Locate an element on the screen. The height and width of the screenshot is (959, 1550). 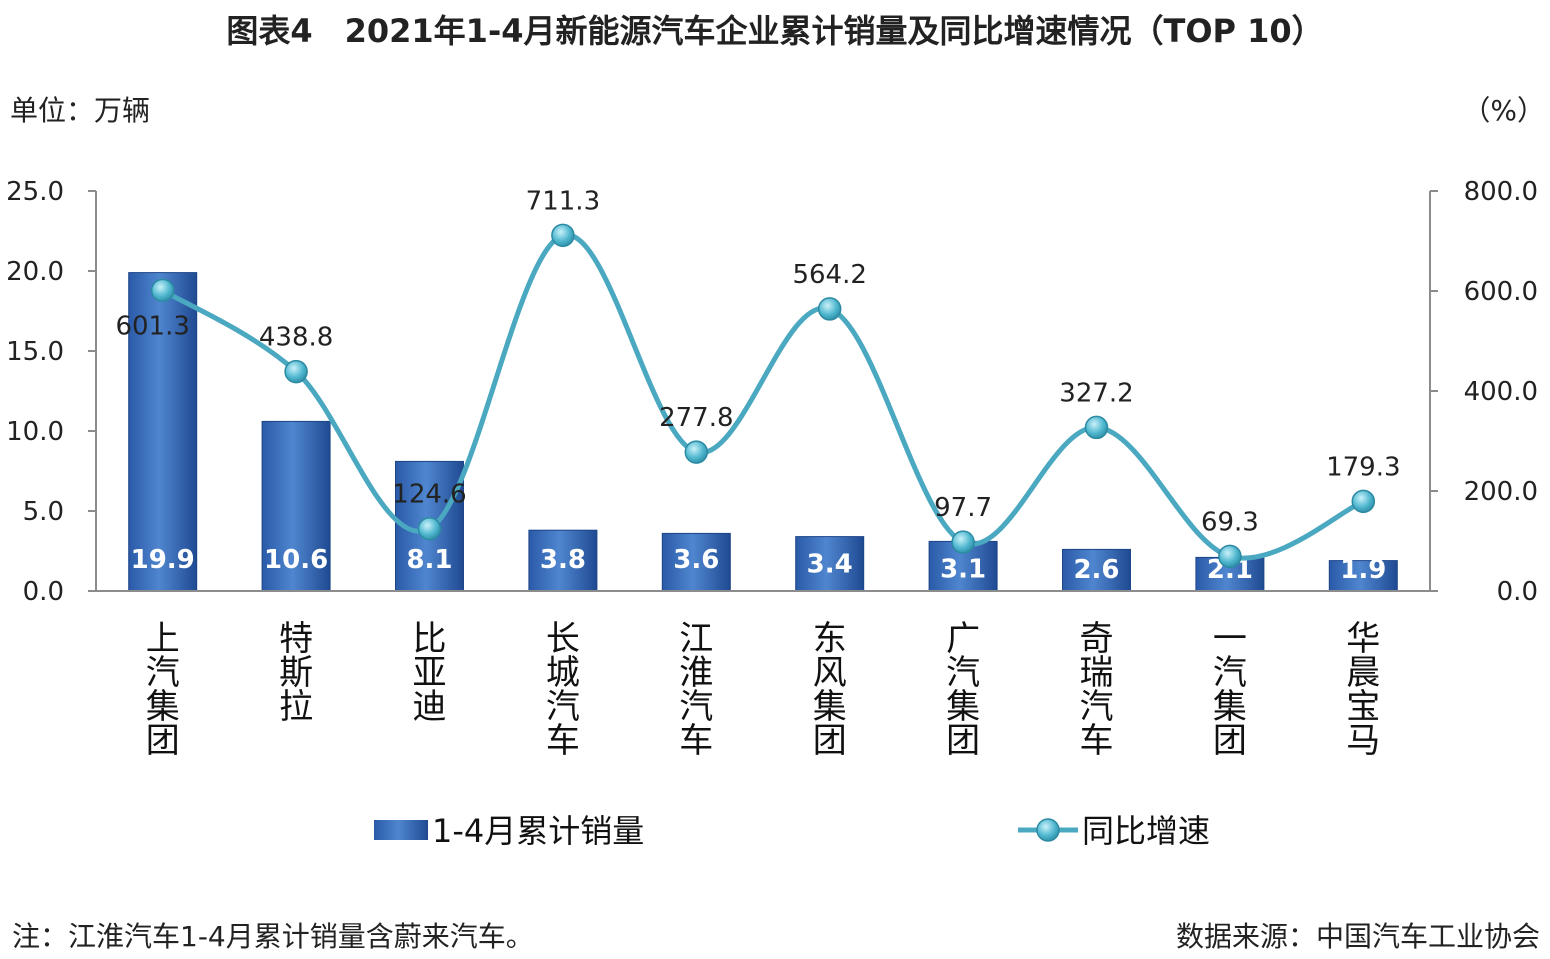
bar-data-label: 3.8 is located at coordinates (563, 560).